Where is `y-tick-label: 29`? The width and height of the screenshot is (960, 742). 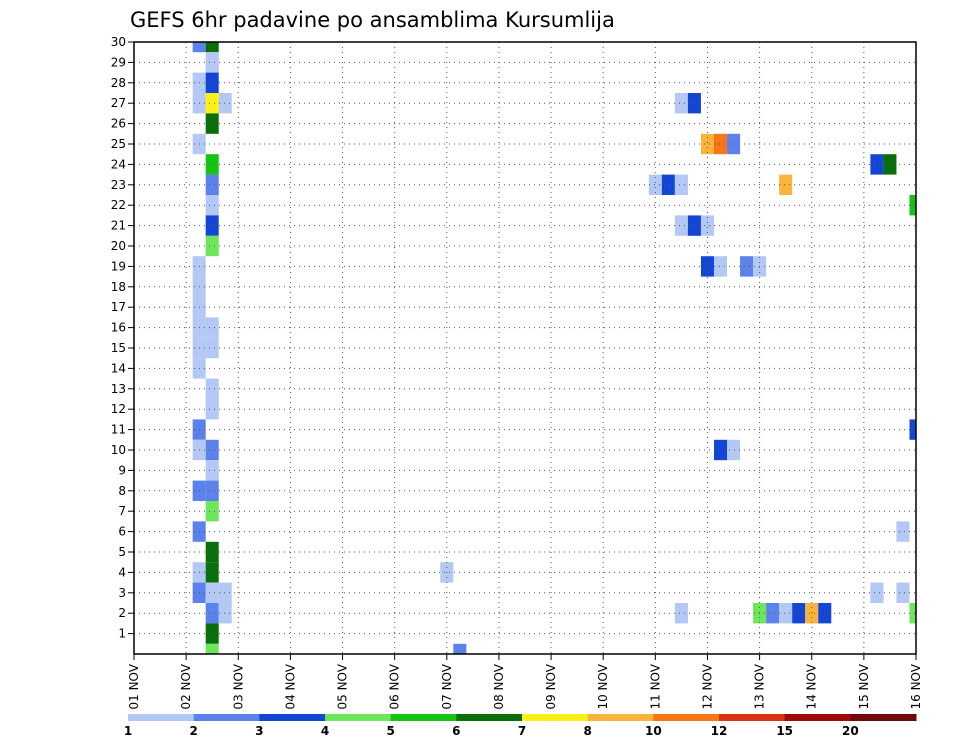 y-tick-label: 29 is located at coordinates (118, 62).